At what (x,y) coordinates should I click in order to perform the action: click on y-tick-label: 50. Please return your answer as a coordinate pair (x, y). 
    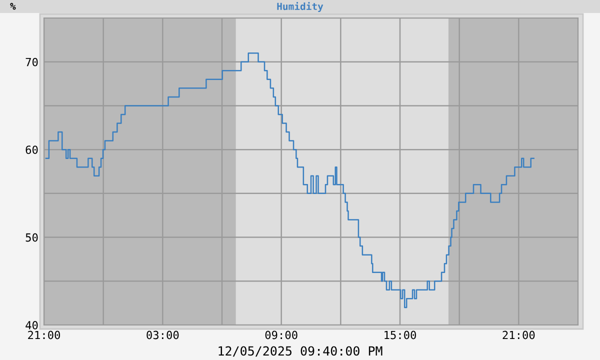
    Looking at the image, I should click on (32, 237).